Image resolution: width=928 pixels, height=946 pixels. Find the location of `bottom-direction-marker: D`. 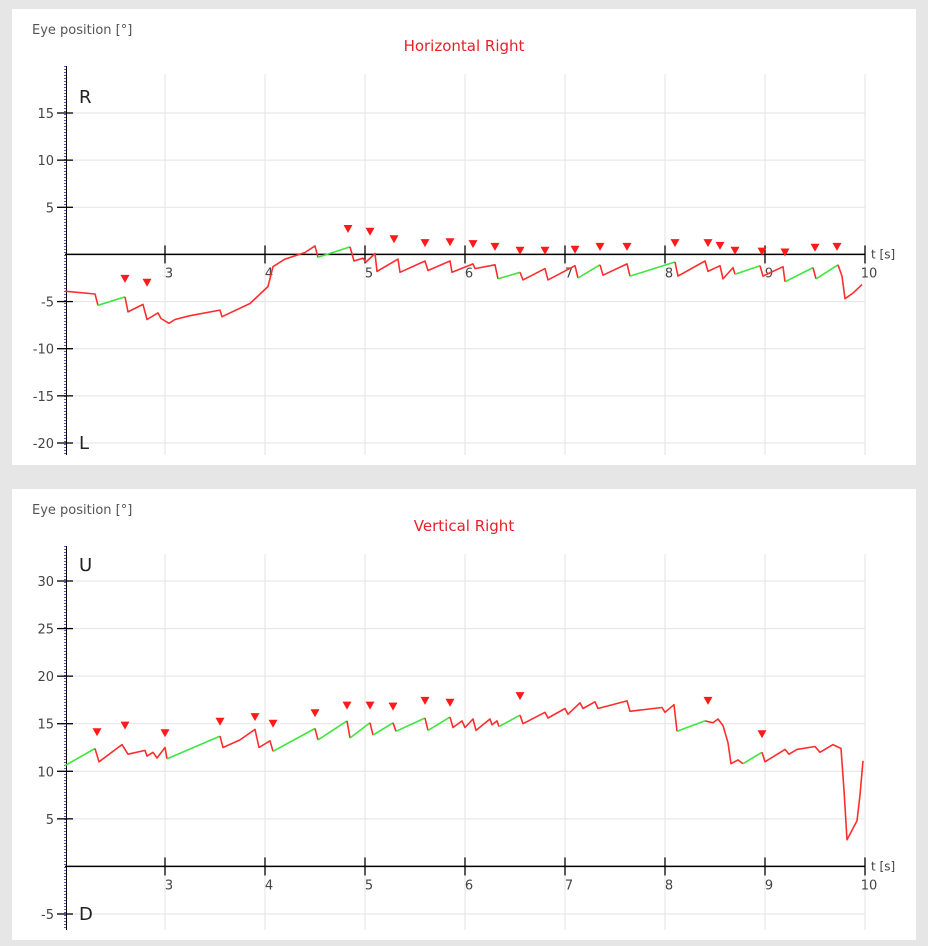

bottom-direction-marker: D is located at coordinates (86, 914).